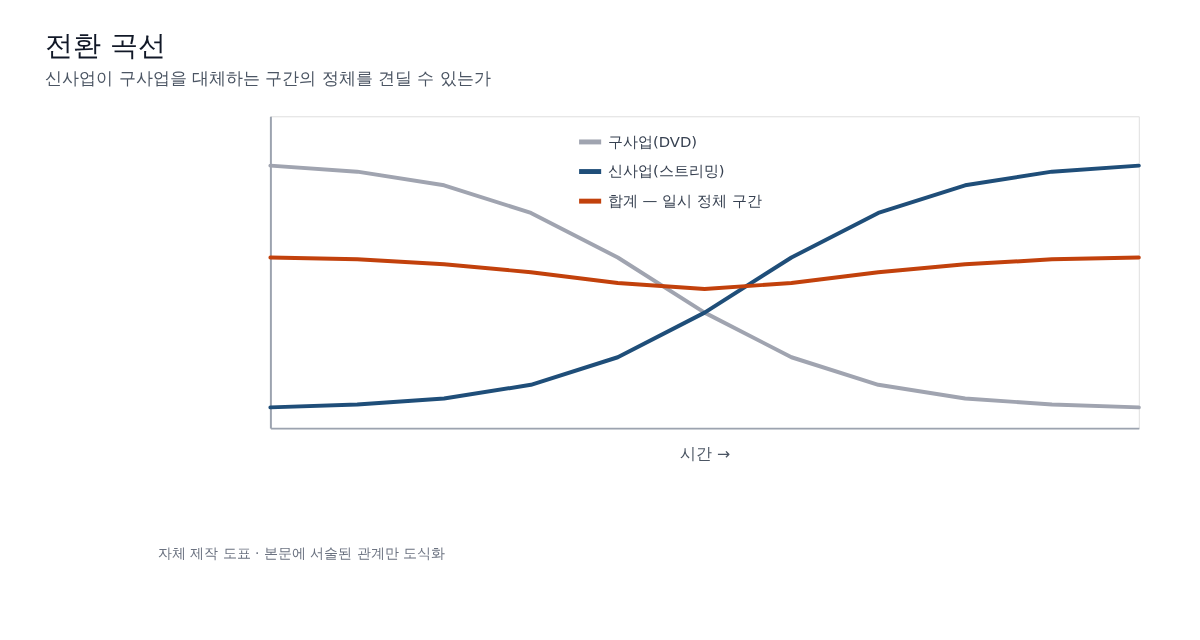  What do you see at coordinates (652, 141) in the screenshot?
I see `legend-label: 구사업(DVD)` at bounding box center [652, 141].